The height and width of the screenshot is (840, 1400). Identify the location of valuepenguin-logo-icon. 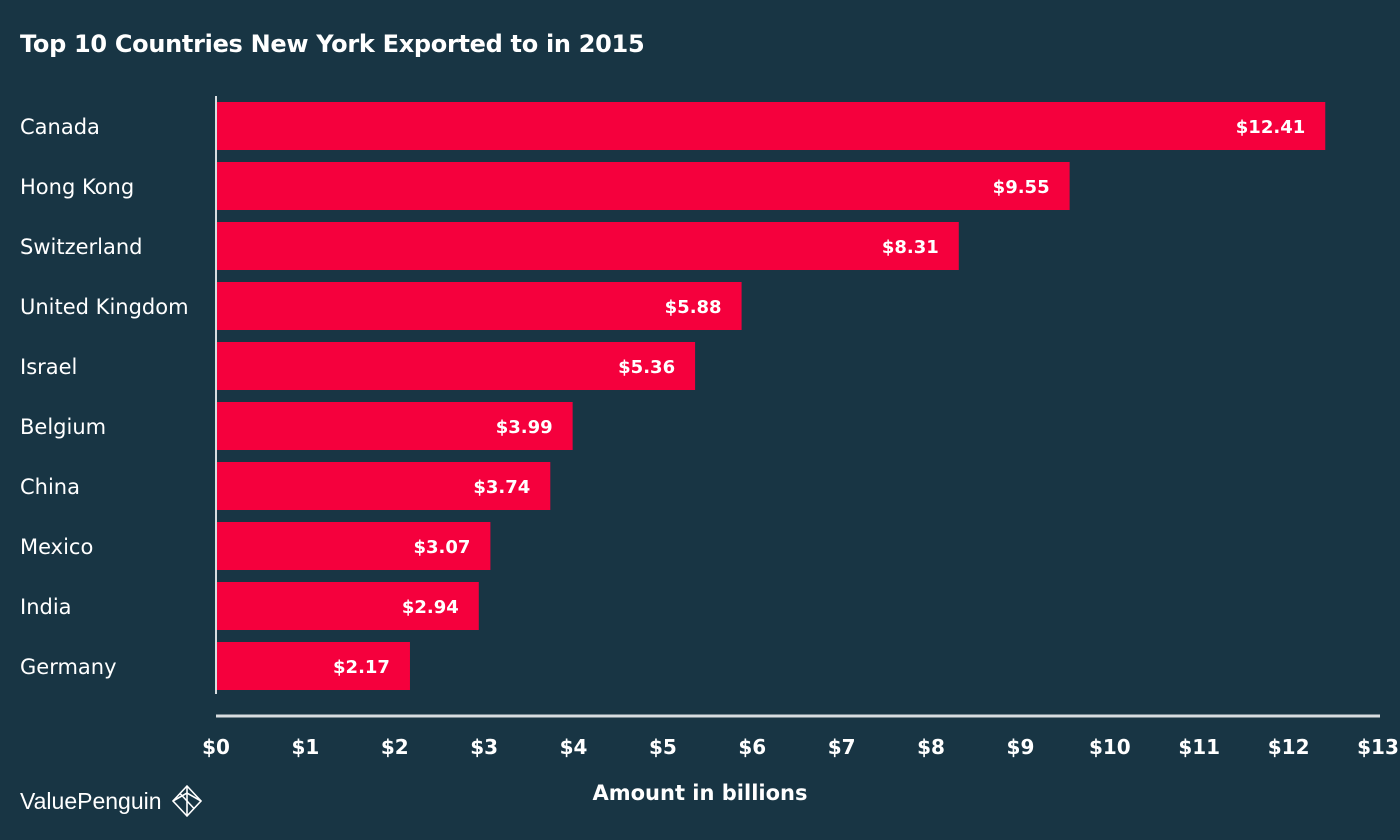
(186, 801).